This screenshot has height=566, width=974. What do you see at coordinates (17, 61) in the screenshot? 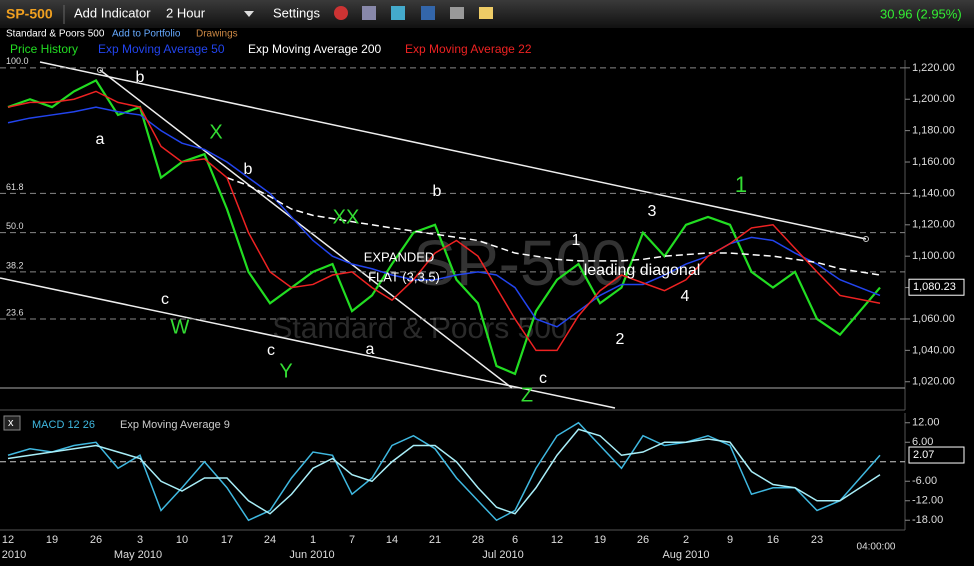
I see `fib-label: 100.0` at bounding box center [17, 61].